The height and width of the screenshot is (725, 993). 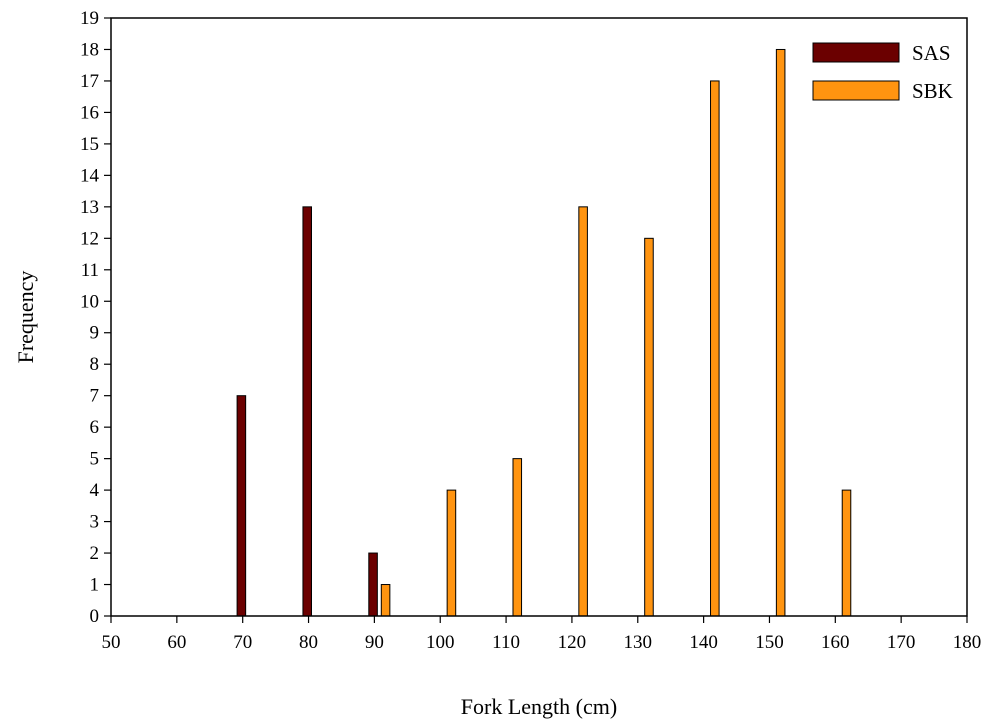 I want to click on x-tick-label: 60, so click(x=176, y=642).